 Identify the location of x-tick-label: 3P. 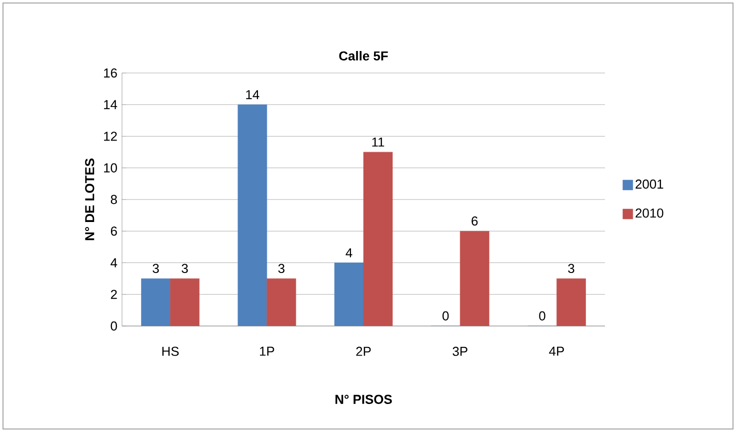
(460, 351).